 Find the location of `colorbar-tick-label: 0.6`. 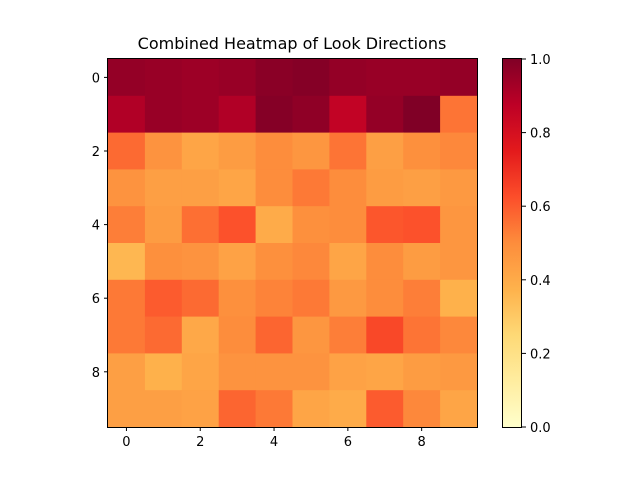

colorbar-tick-label: 0.6 is located at coordinates (540, 207).